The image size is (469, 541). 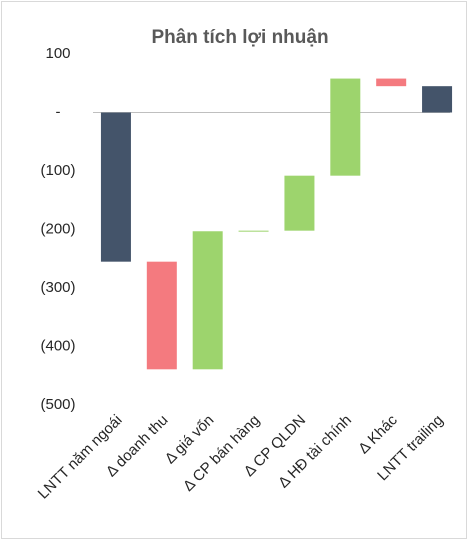 I want to click on y-tick-label: 100, so click(x=57, y=53).